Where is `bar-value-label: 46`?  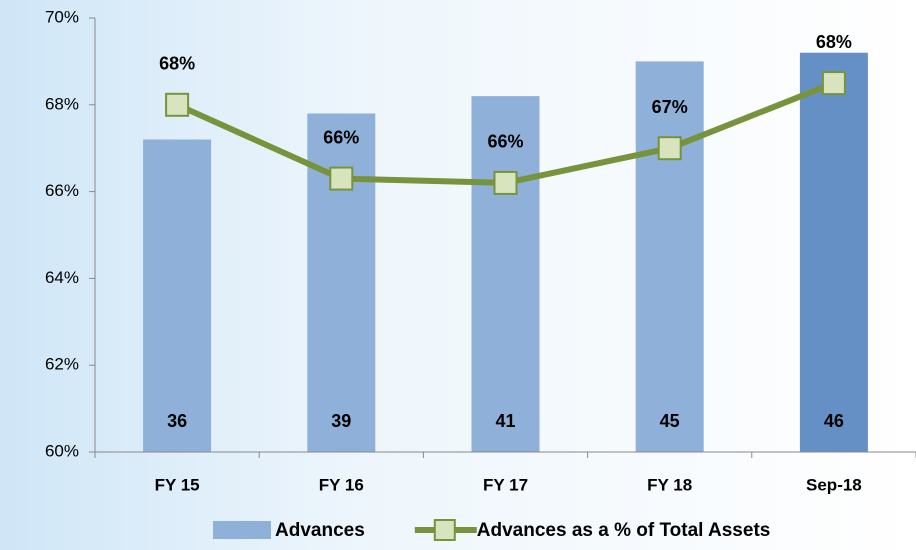 bar-value-label: 46 is located at coordinates (834, 421).